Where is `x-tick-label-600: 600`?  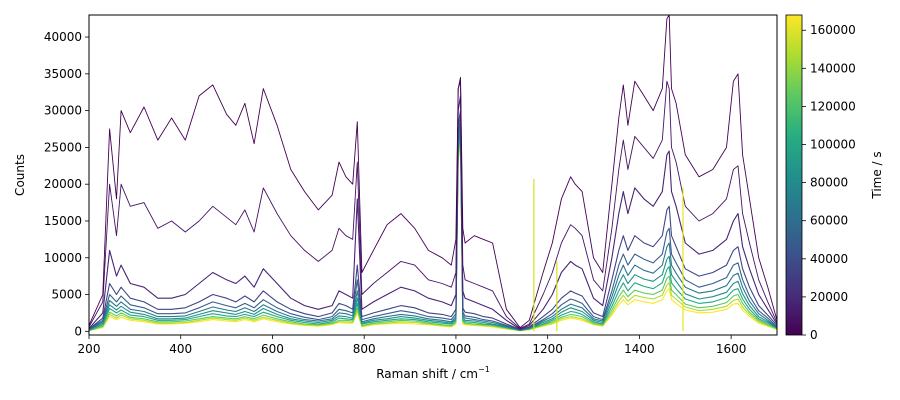
x-tick-label-600: 600 is located at coordinates (272, 349).